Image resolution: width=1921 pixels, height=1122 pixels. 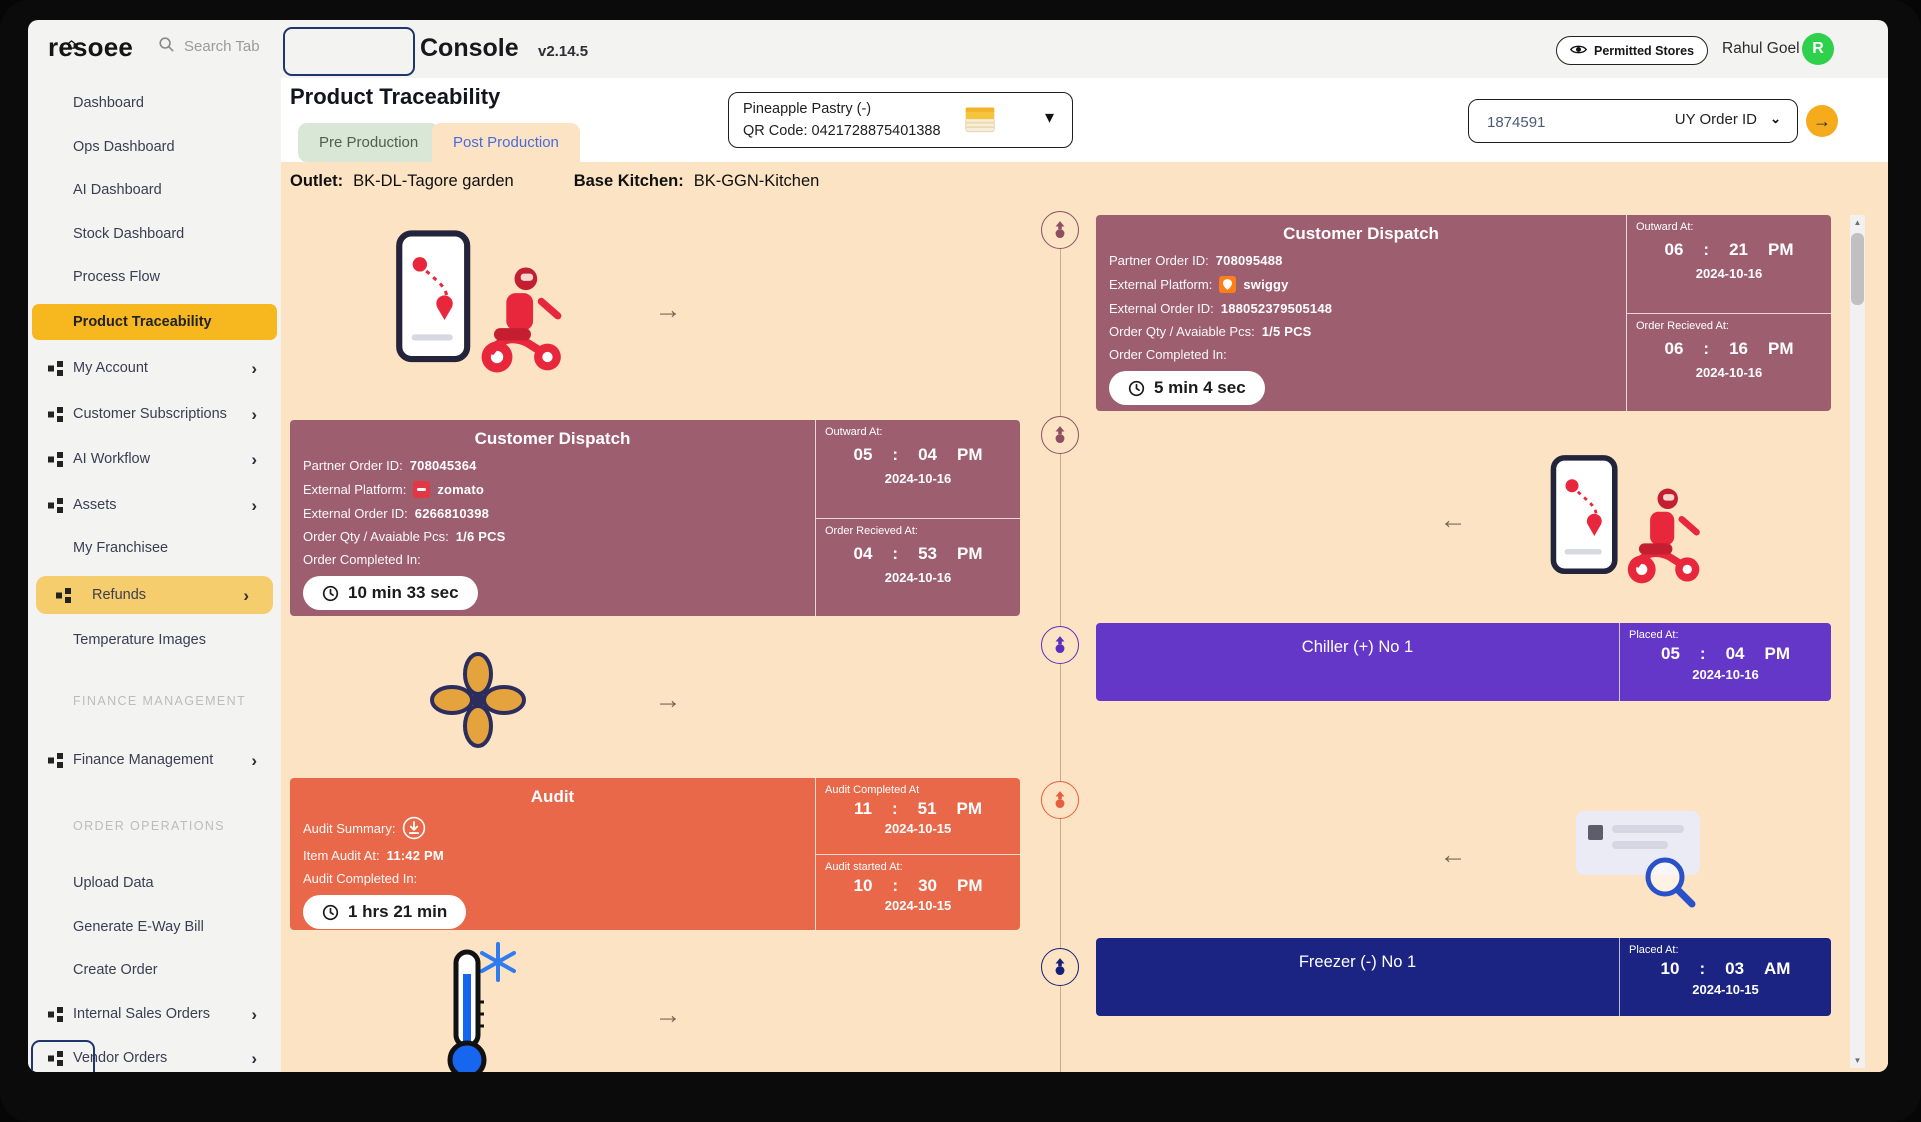 I want to click on sidebar-item-my-account: My Account ›, so click(x=154, y=368).